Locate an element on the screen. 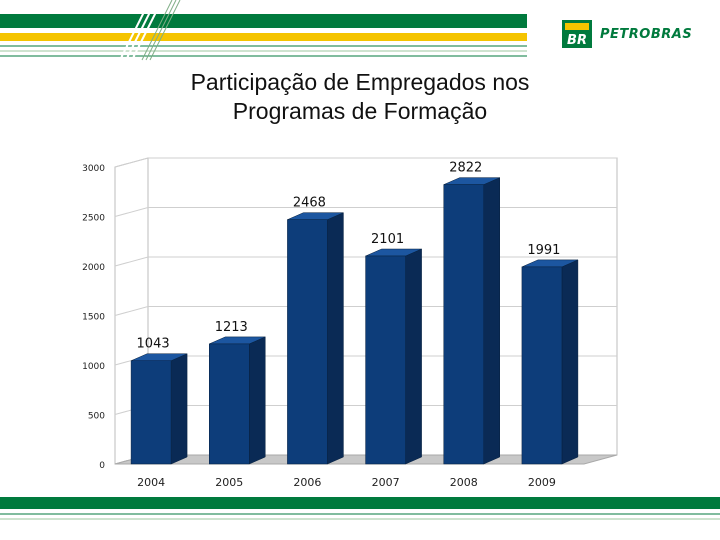 The height and width of the screenshot is (540, 720). x-tick-label: 2004 is located at coordinates (151, 482).